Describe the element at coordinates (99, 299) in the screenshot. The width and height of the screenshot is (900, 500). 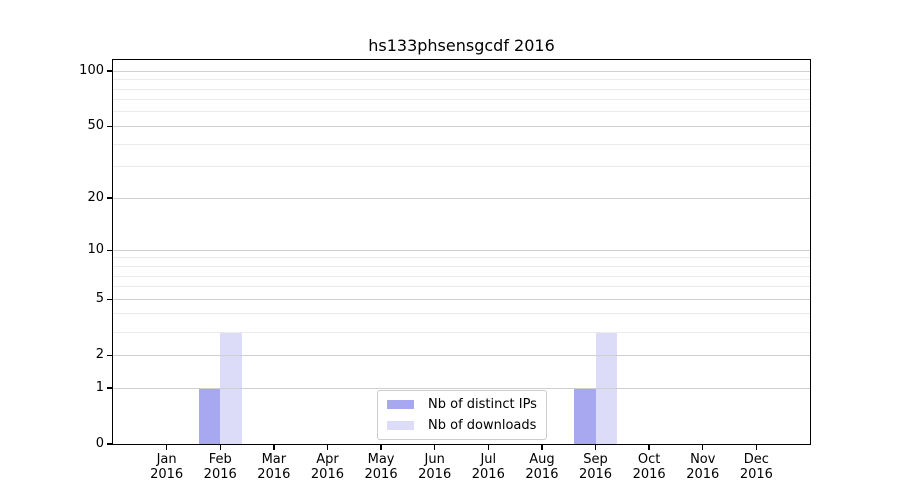
I see `y-tick-label: 5` at that location.